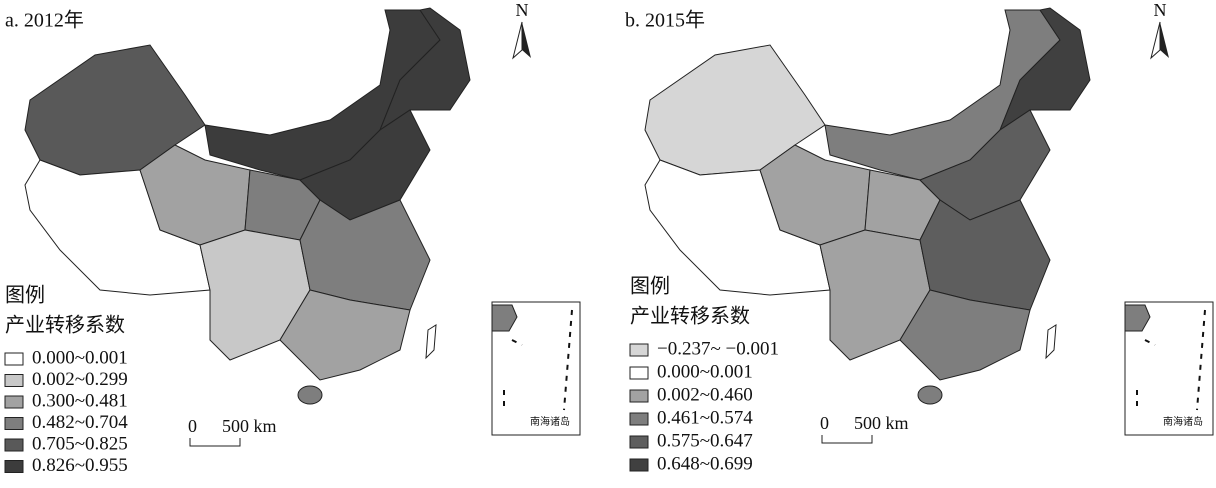  Describe the element at coordinates (80, 379) in the screenshot. I see `legend-label: 0.002~0.299` at that location.